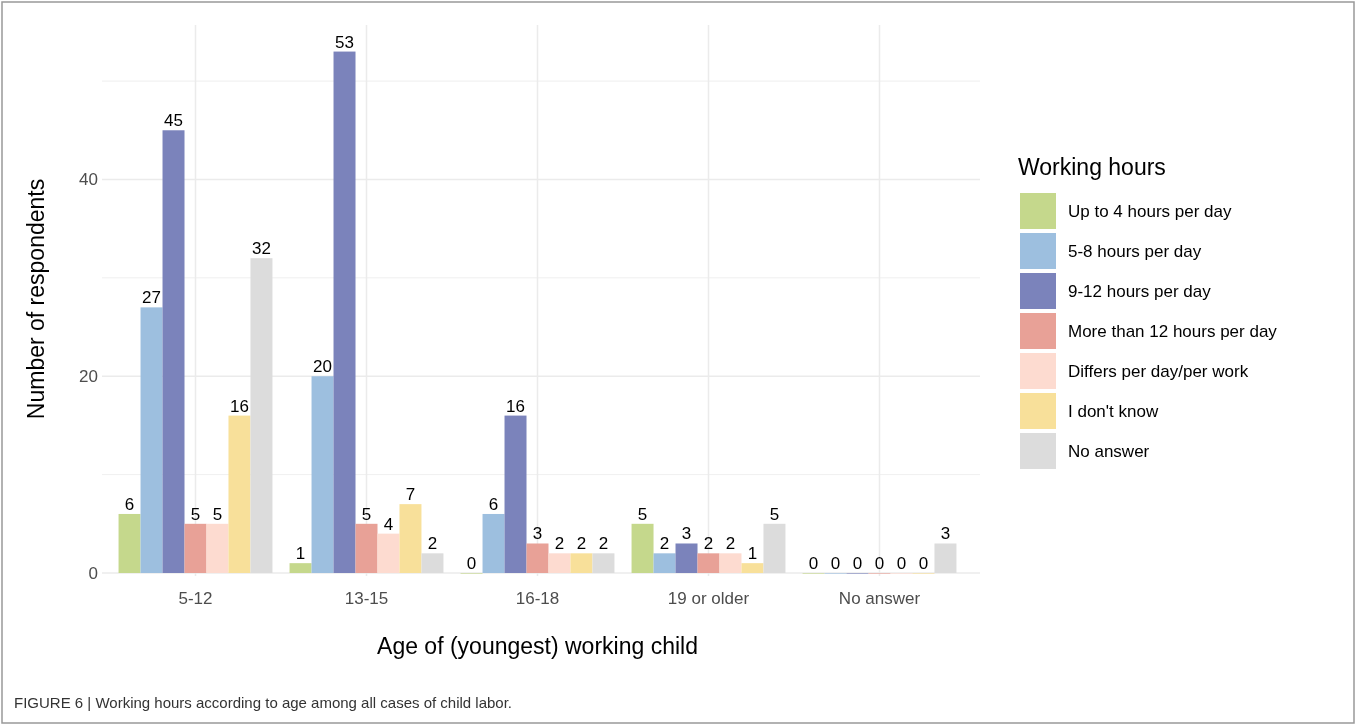 This screenshot has width=1357, height=726. What do you see at coordinates (263, 702) in the screenshot?
I see `caption: FIGURE 6 | Working hours according to age among all cases of child labor.` at bounding box center [263, 702].